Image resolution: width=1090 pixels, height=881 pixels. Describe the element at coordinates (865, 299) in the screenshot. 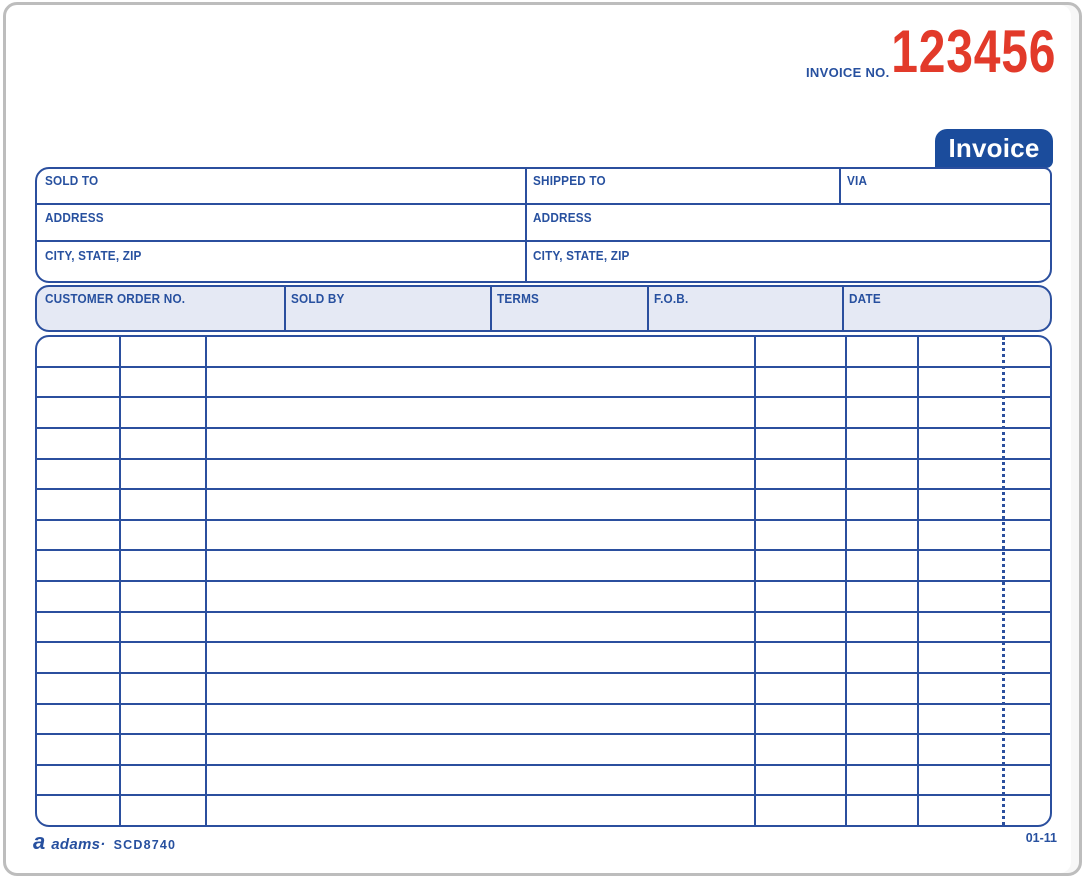

I see `date-label: DATE` at that location.